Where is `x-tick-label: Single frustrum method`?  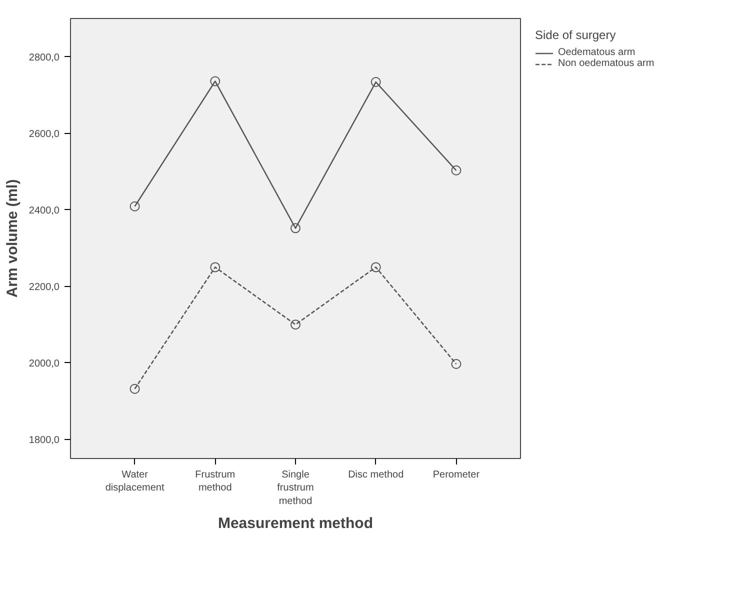
x-tick-label: Single frustrum method is located at coordinates (295, 488).